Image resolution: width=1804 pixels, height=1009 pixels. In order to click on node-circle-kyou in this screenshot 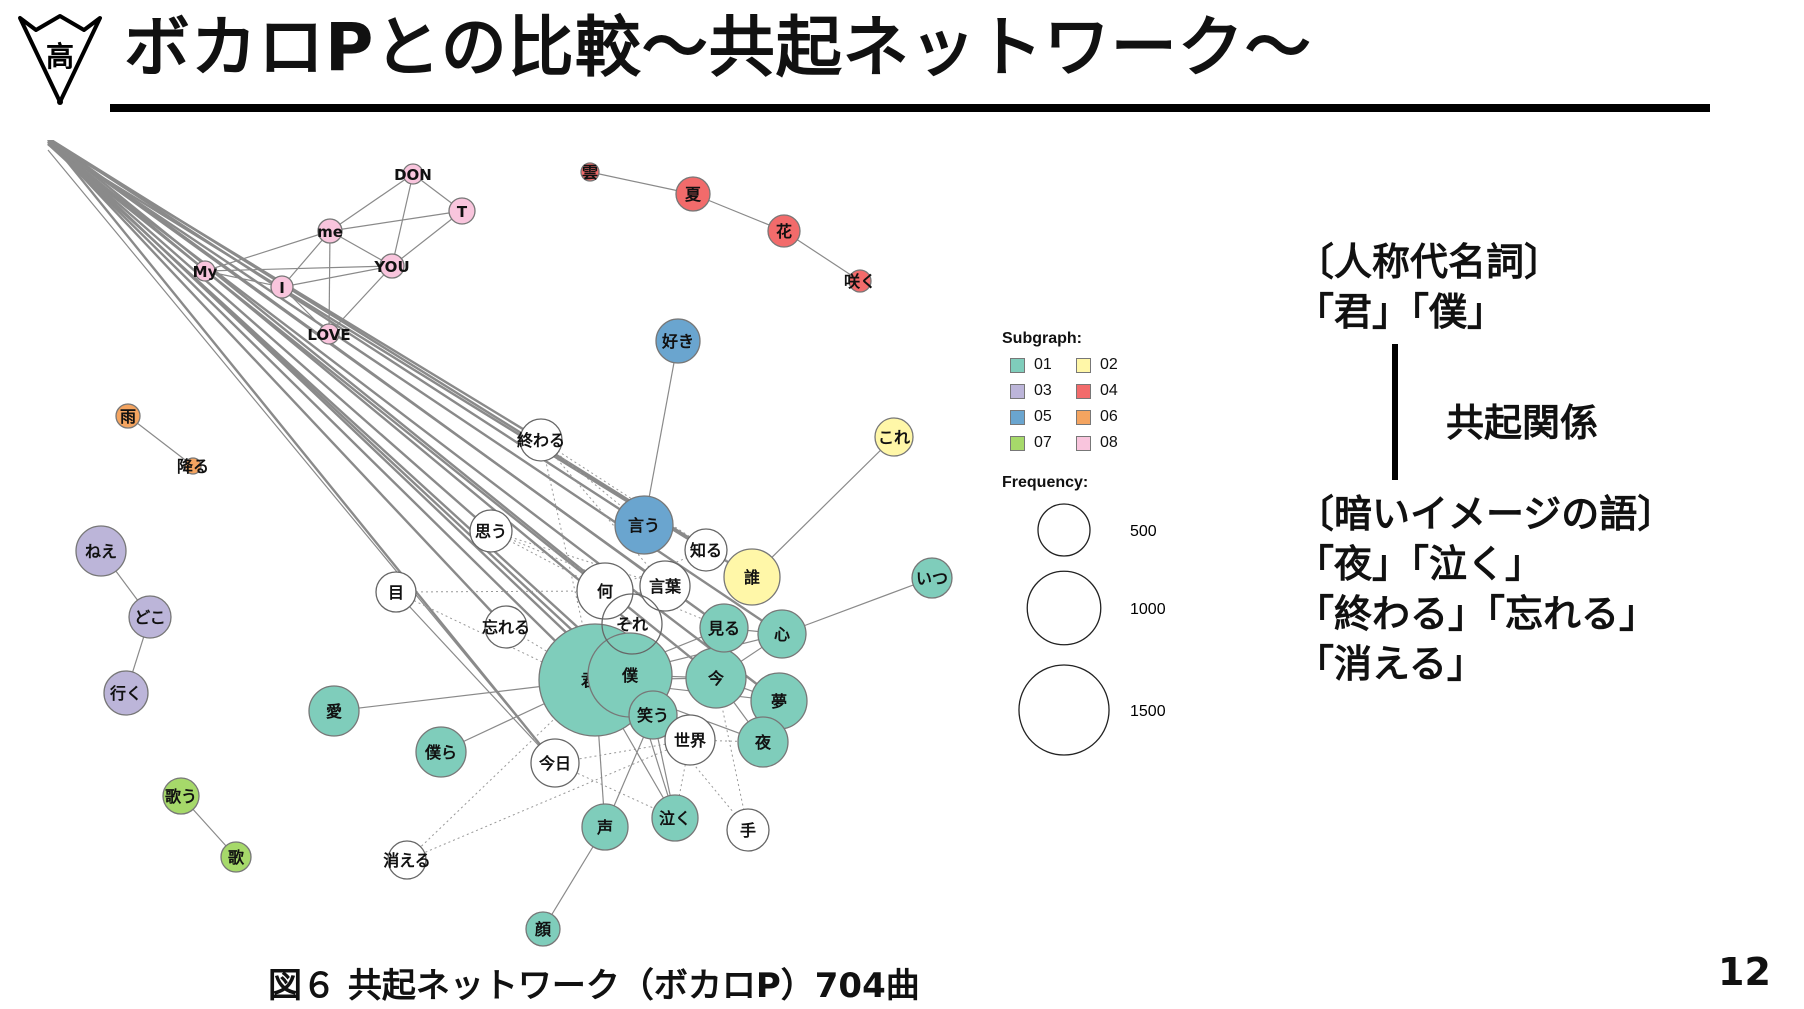, I will do `click(555, 763)`.